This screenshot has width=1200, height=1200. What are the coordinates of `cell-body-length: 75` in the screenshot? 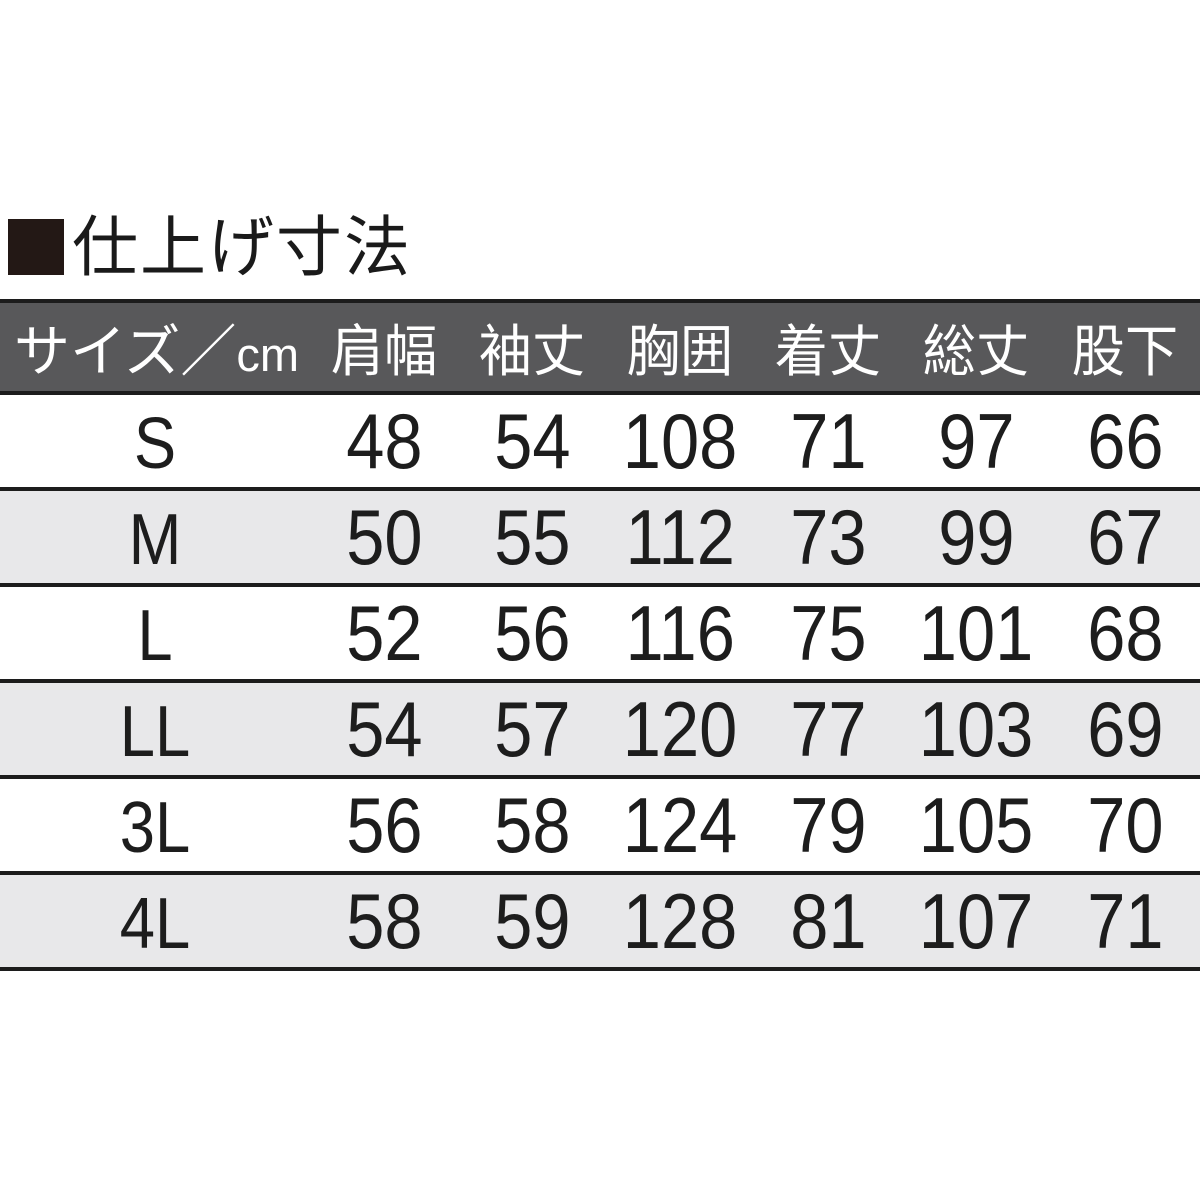 It's located at (828, 634).